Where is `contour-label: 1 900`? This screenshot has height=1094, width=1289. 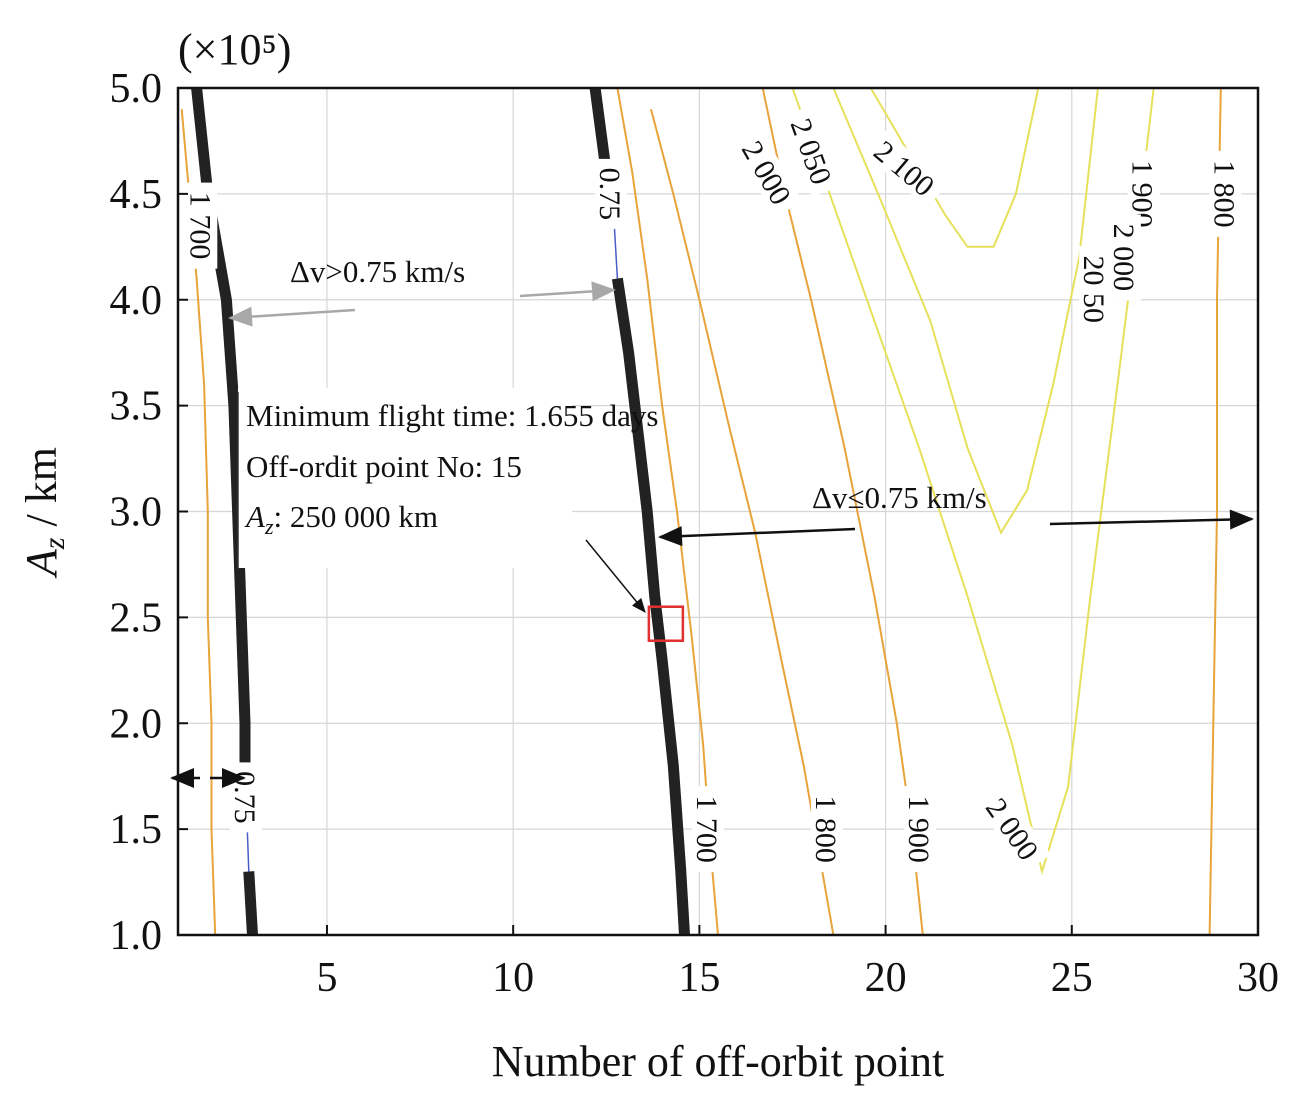
contour-label: 1 900 is located at coordinates (918, 829).